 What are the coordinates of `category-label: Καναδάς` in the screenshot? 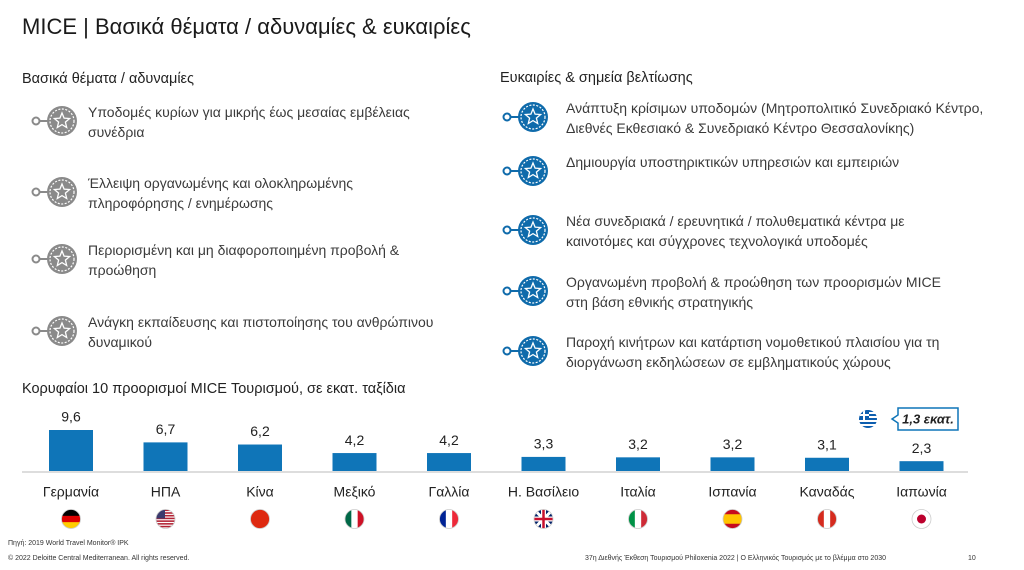 It's located at (827, 492).